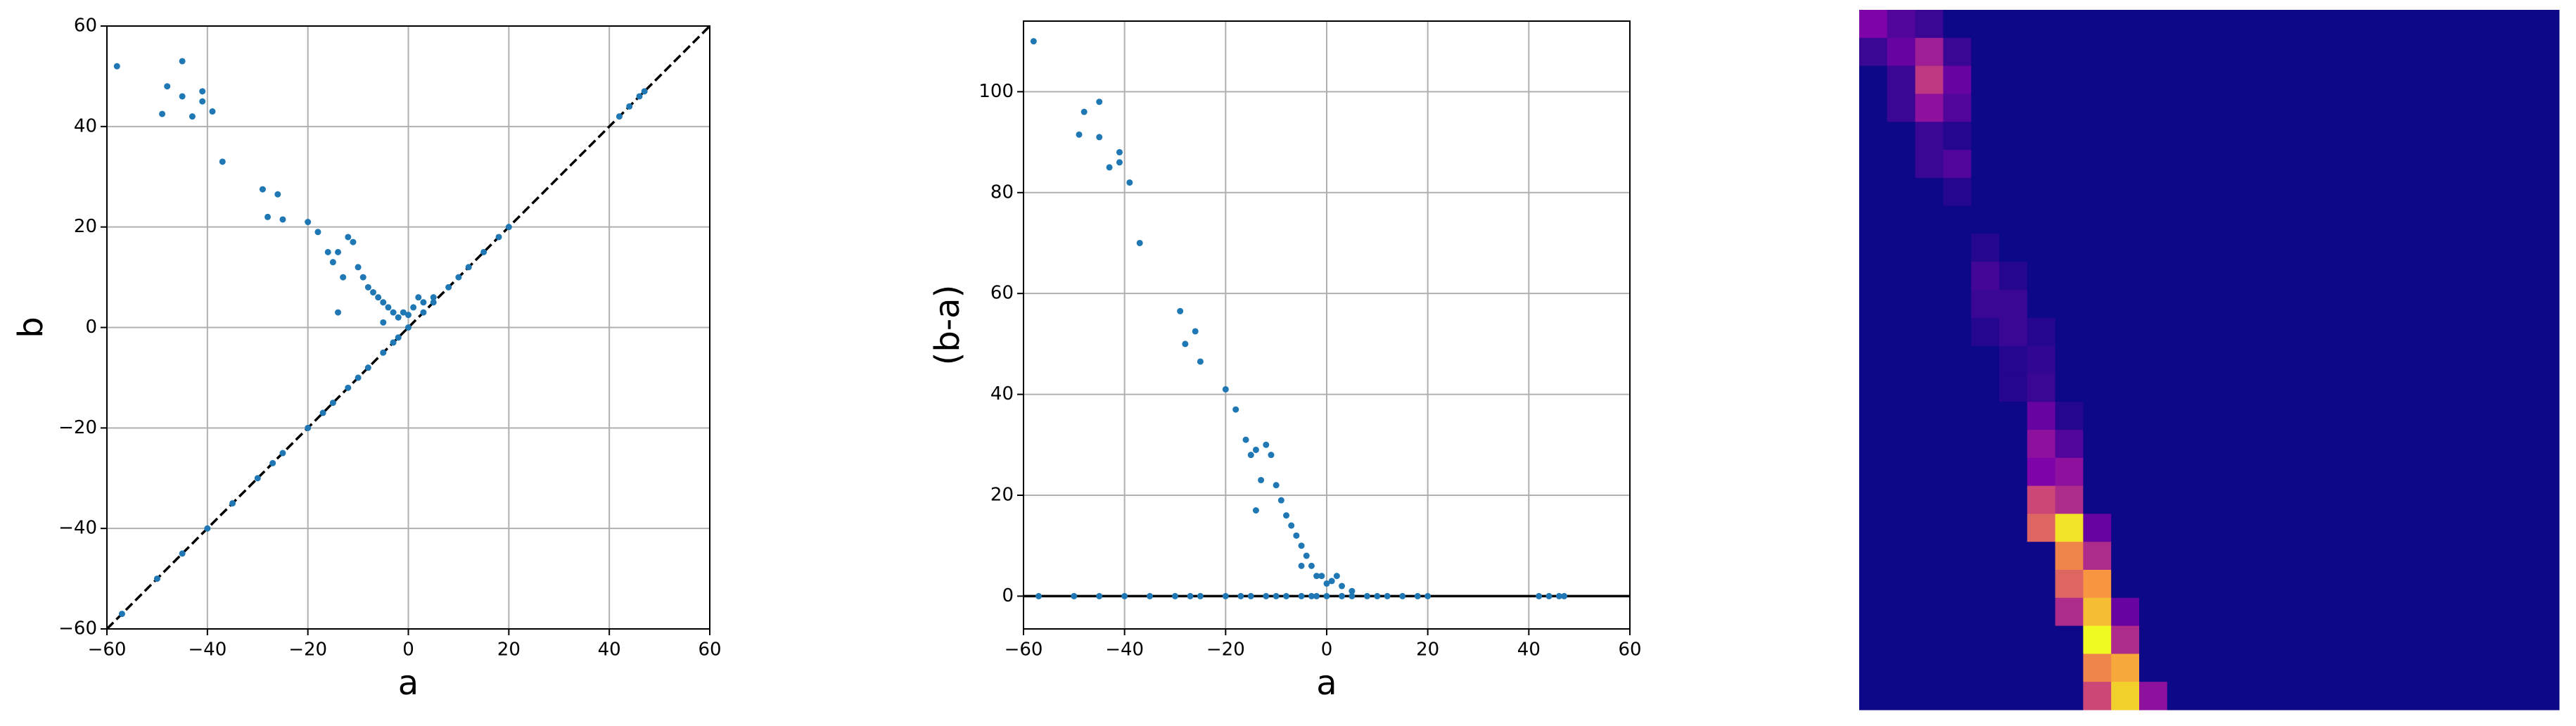  Describe the element at coordinates (31, 327) in the screenshot. I see `y-axis-label: b` at that location.